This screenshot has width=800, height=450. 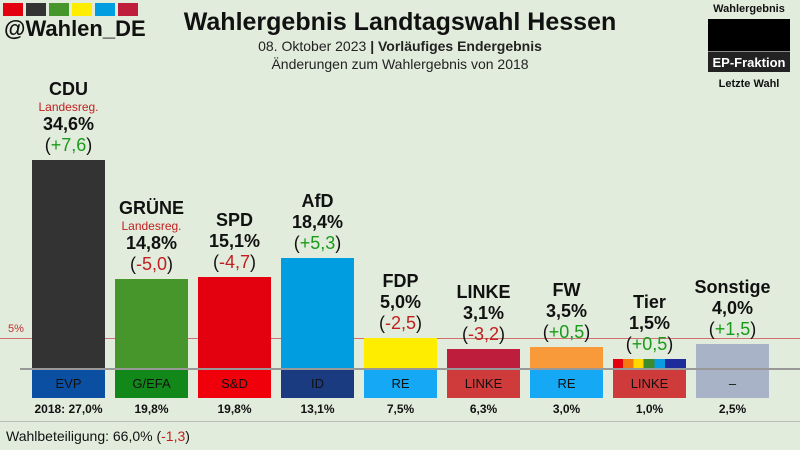 I want to click on legend-top: Wahlergebnis, so click(x=749, y=9).